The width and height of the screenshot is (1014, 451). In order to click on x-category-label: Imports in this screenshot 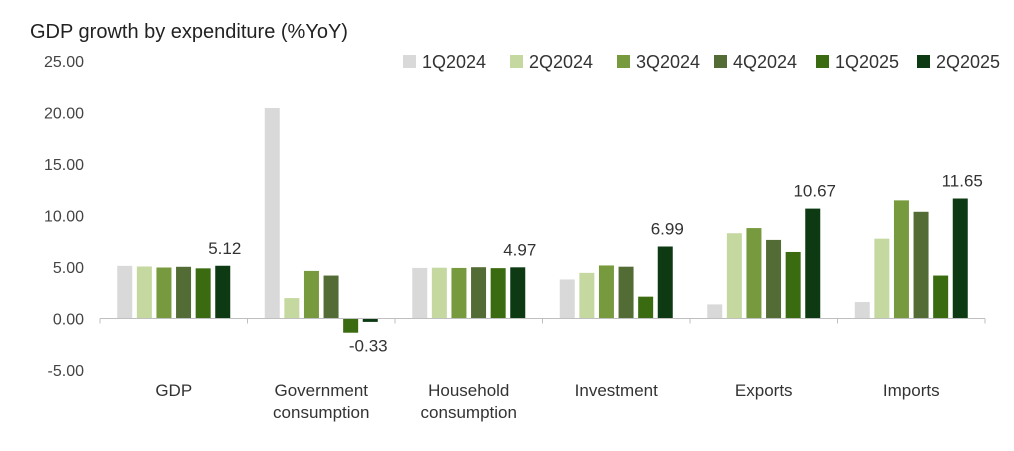, I will do `click(911, 390)`.